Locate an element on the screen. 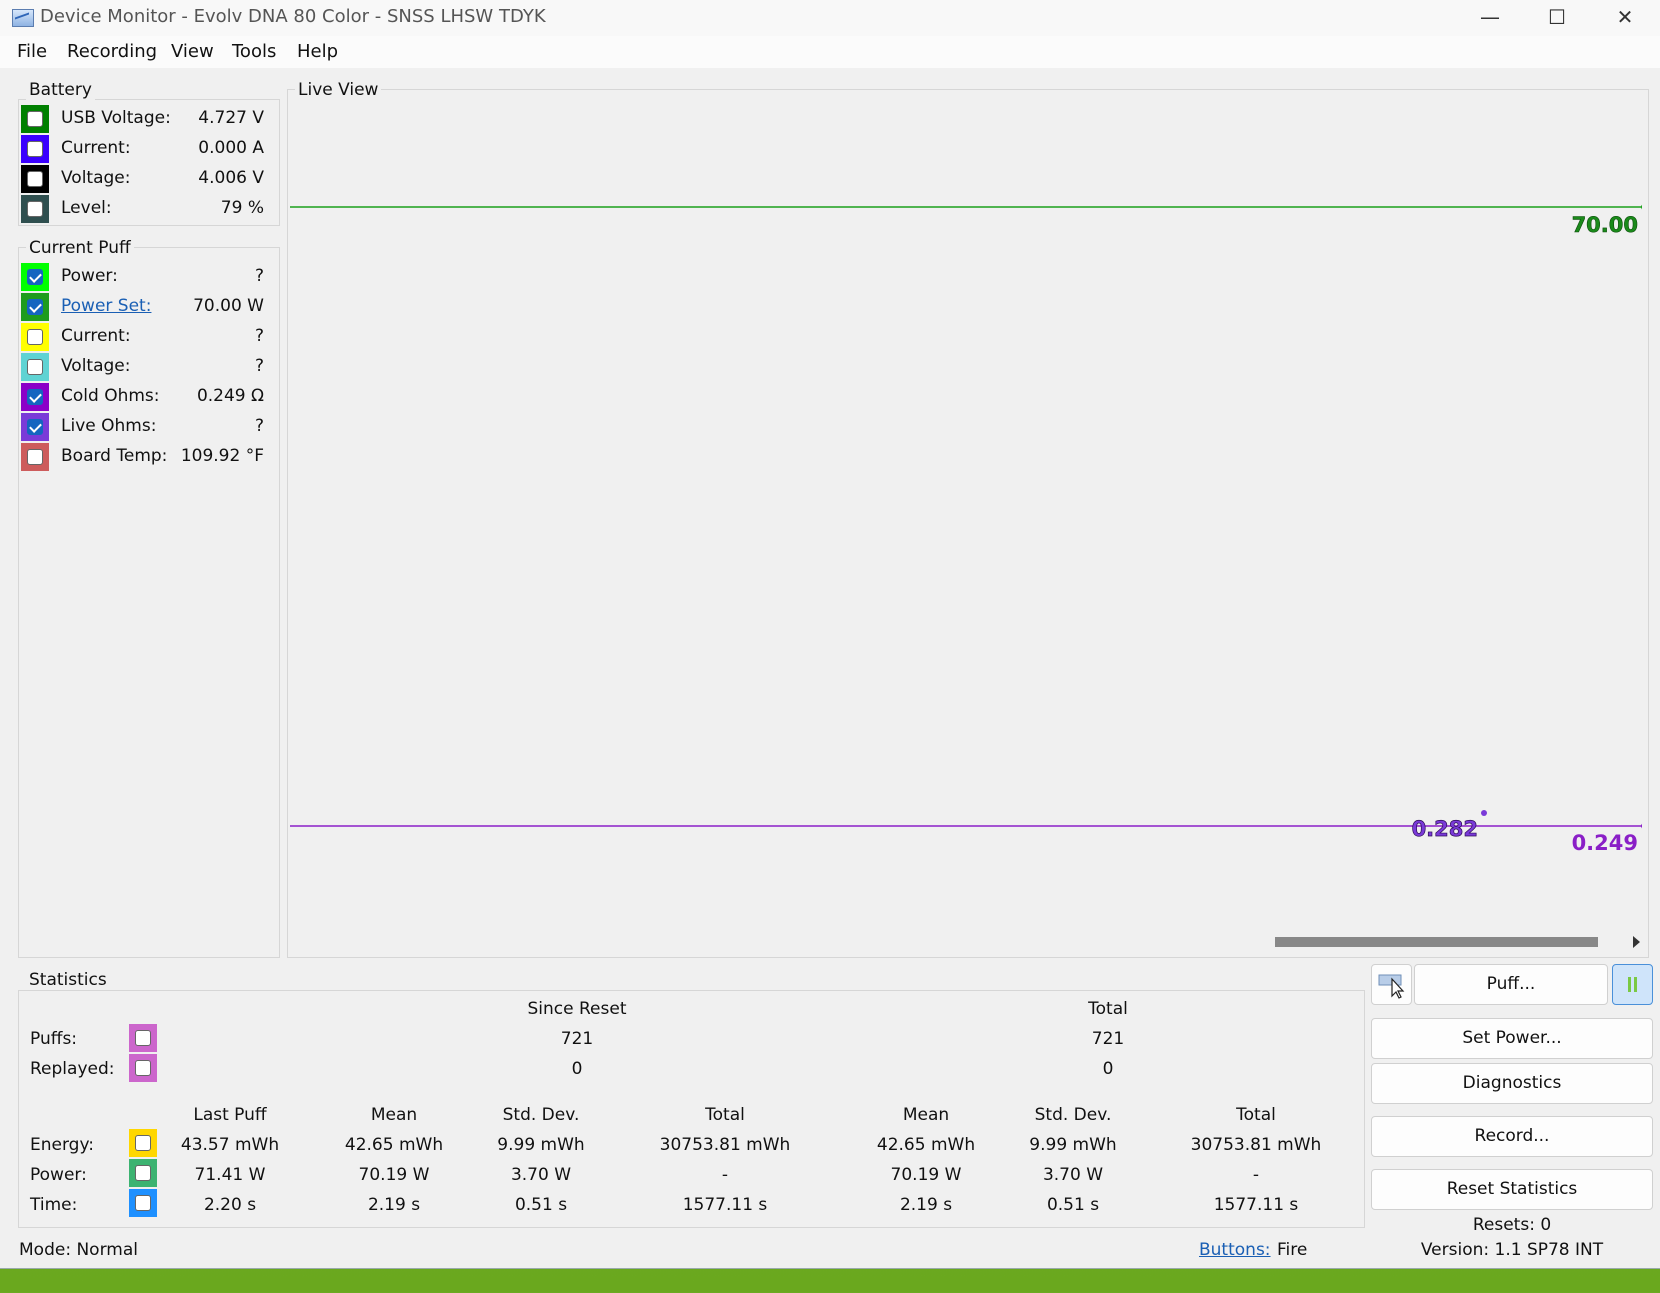 This screenshot has height=1293, width=1660. usb-voltage-checkbox is located at coordinates (35, 119).